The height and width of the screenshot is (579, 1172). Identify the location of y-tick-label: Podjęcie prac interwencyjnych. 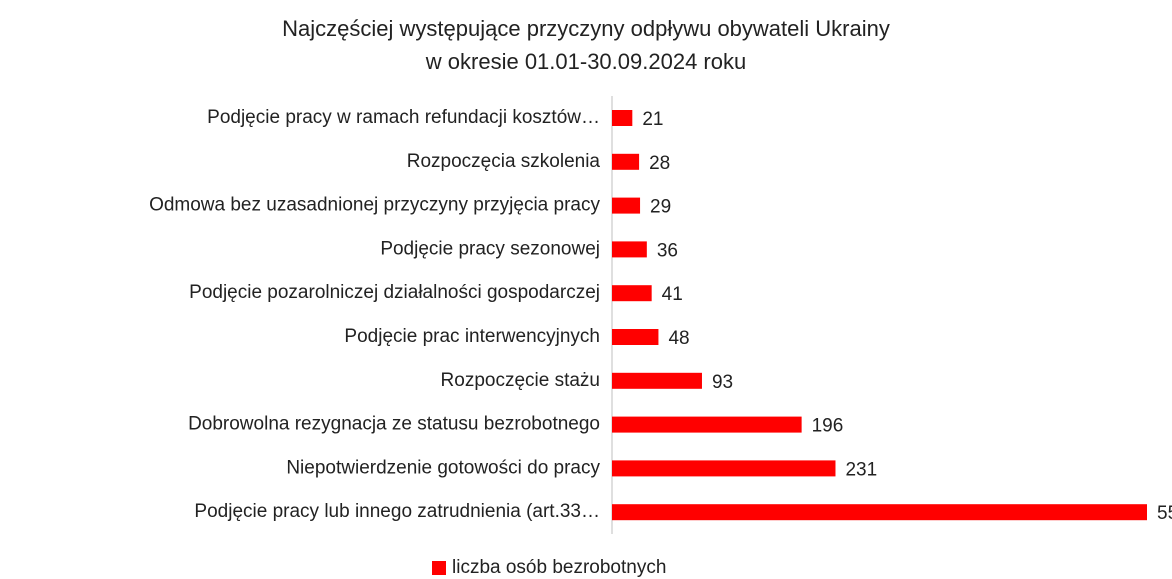
(472, 336).